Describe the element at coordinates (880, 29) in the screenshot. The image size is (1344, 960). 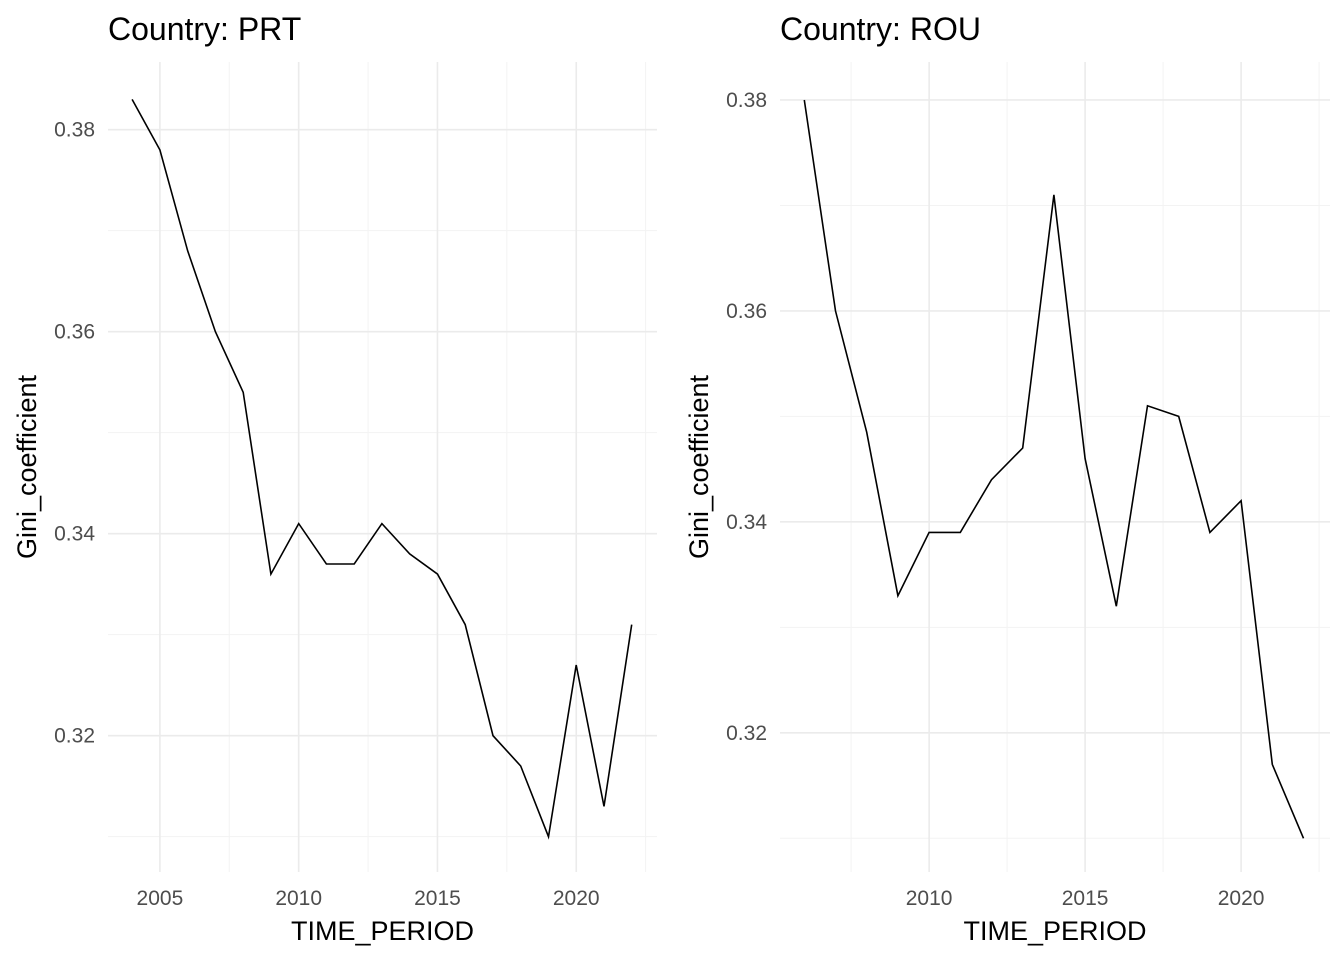
I see `chart-title: Country: ROU` at that location.